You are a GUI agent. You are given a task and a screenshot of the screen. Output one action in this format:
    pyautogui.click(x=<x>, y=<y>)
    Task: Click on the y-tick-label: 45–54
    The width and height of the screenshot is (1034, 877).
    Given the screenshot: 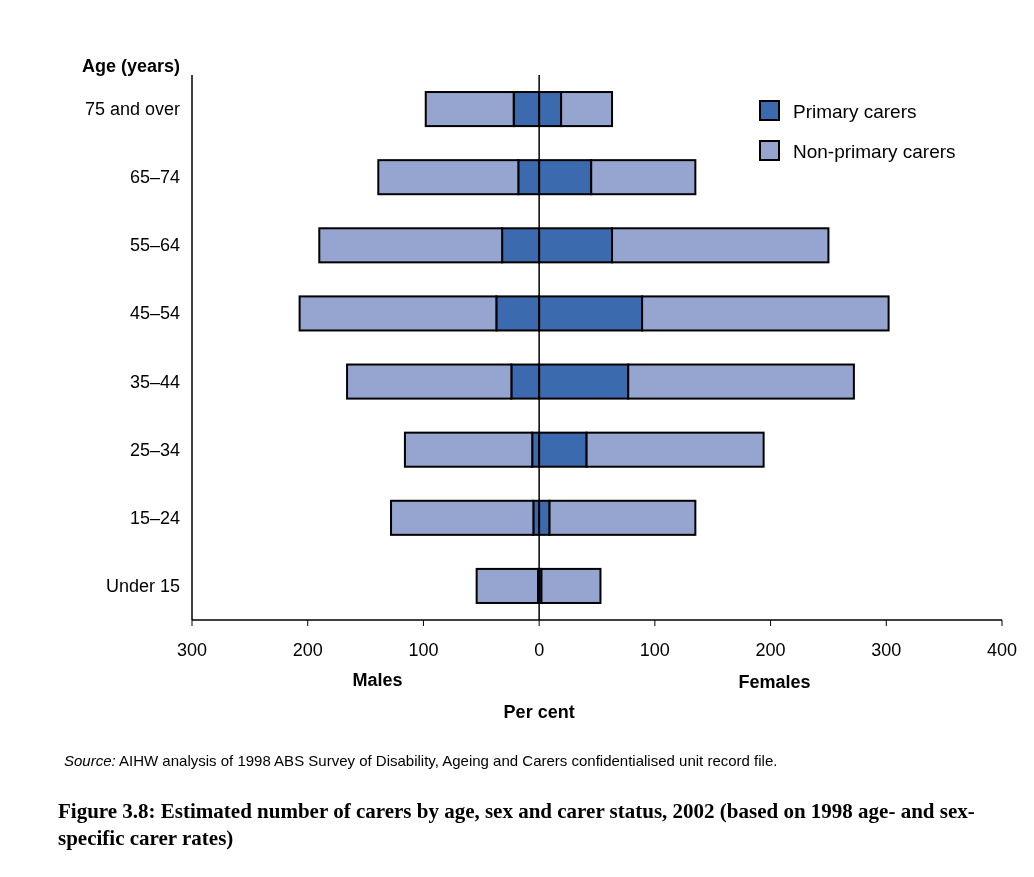 What is the action you would take?
    pyautogui.click(x=154, y=313)
    